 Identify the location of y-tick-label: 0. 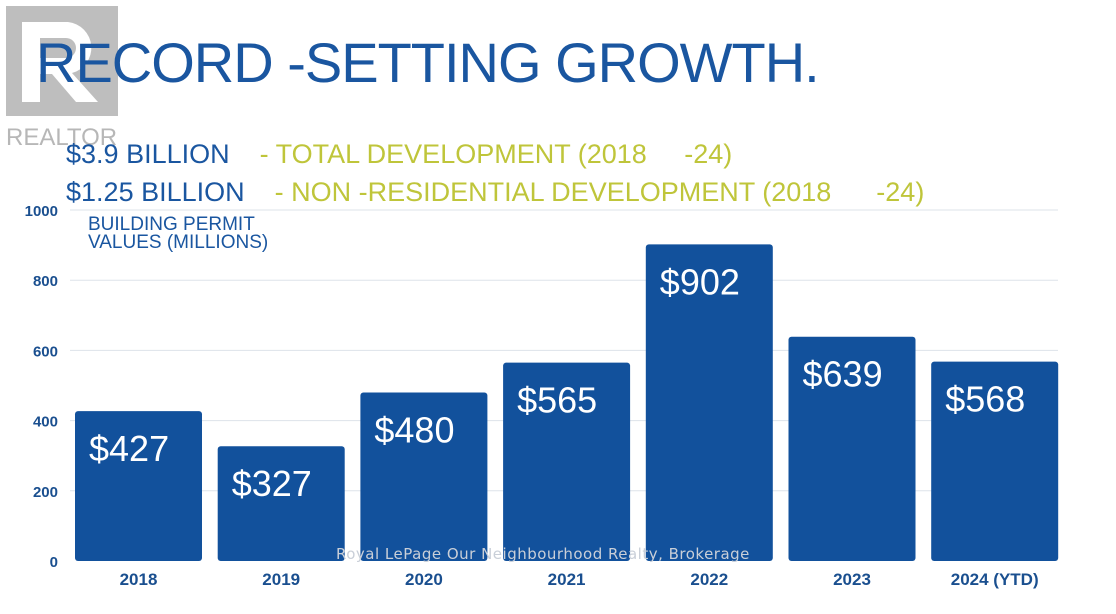
(54, 562).